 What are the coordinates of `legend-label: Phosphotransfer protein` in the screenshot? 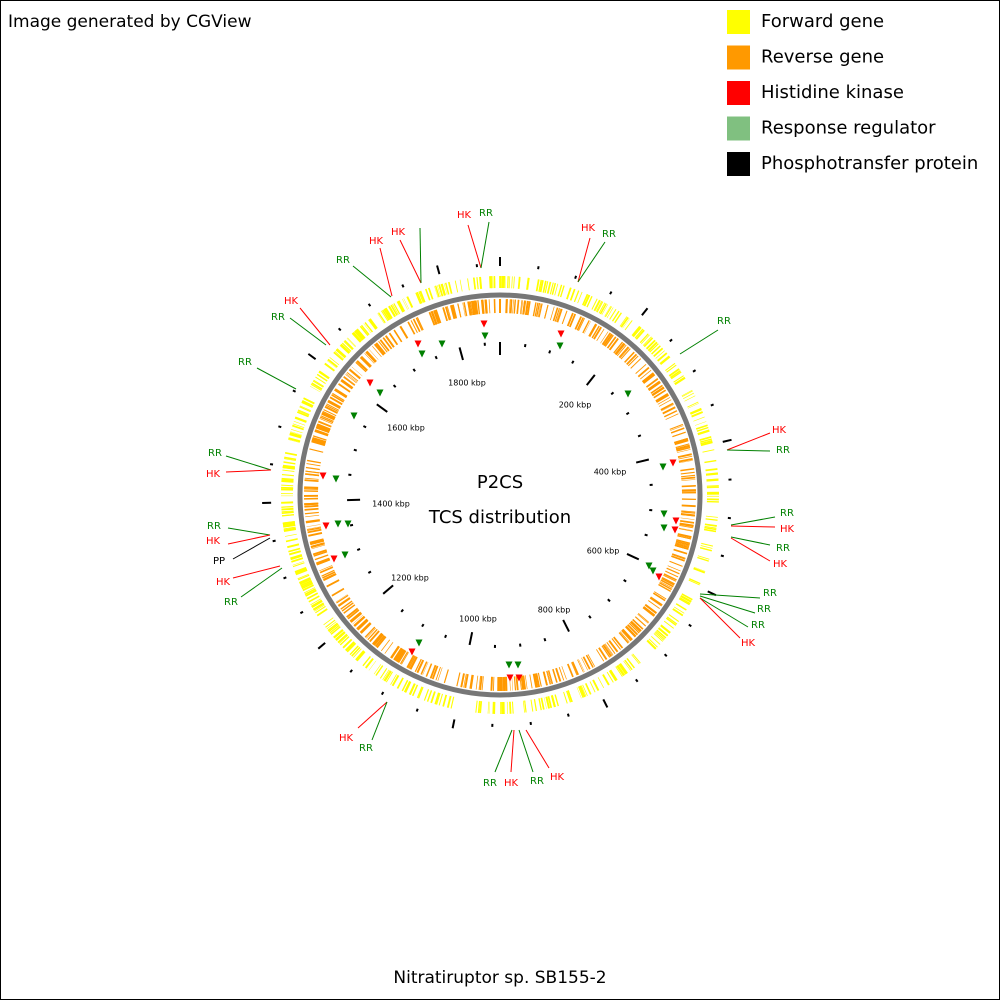 It's located at (869, 163).